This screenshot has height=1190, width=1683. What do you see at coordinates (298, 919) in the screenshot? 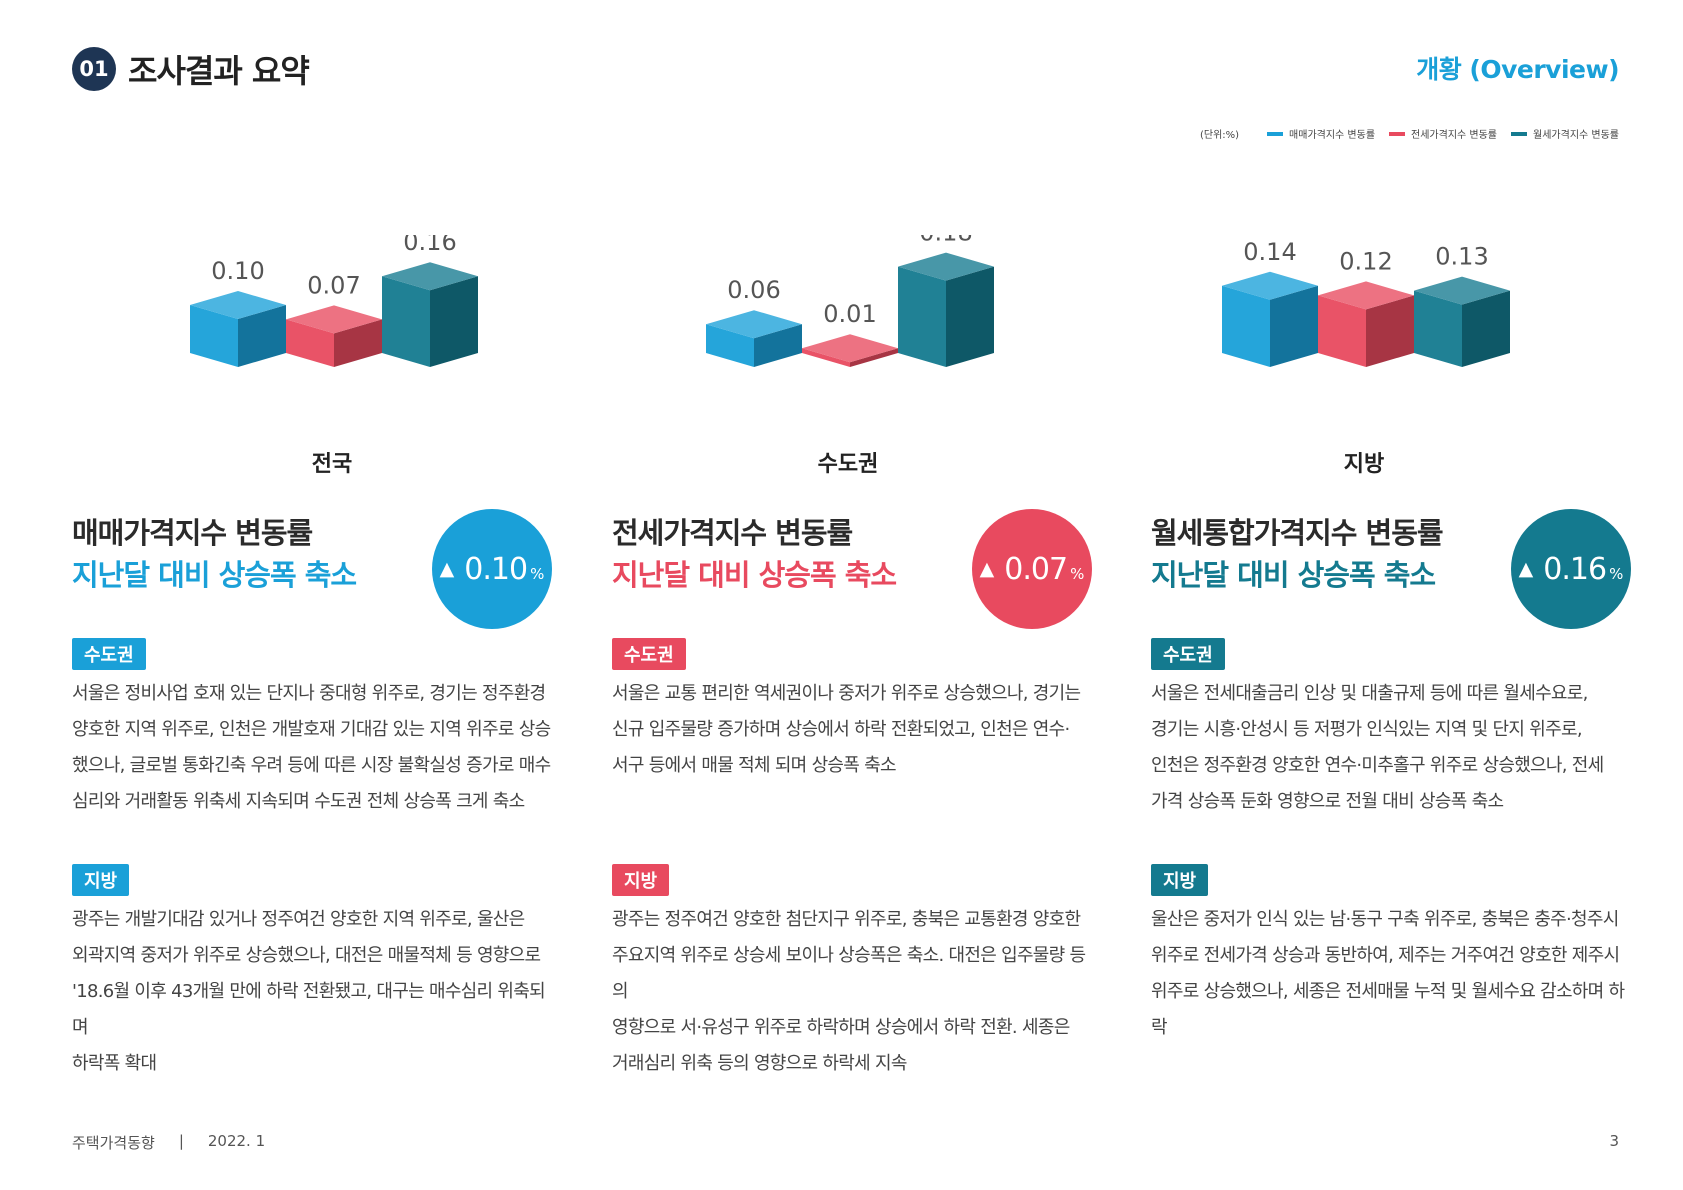
I see `description-line: 광주는 개발기대감 있거나 정주여건 양호한 지역 위주로, 울산은` at bounding box center [298, 919].